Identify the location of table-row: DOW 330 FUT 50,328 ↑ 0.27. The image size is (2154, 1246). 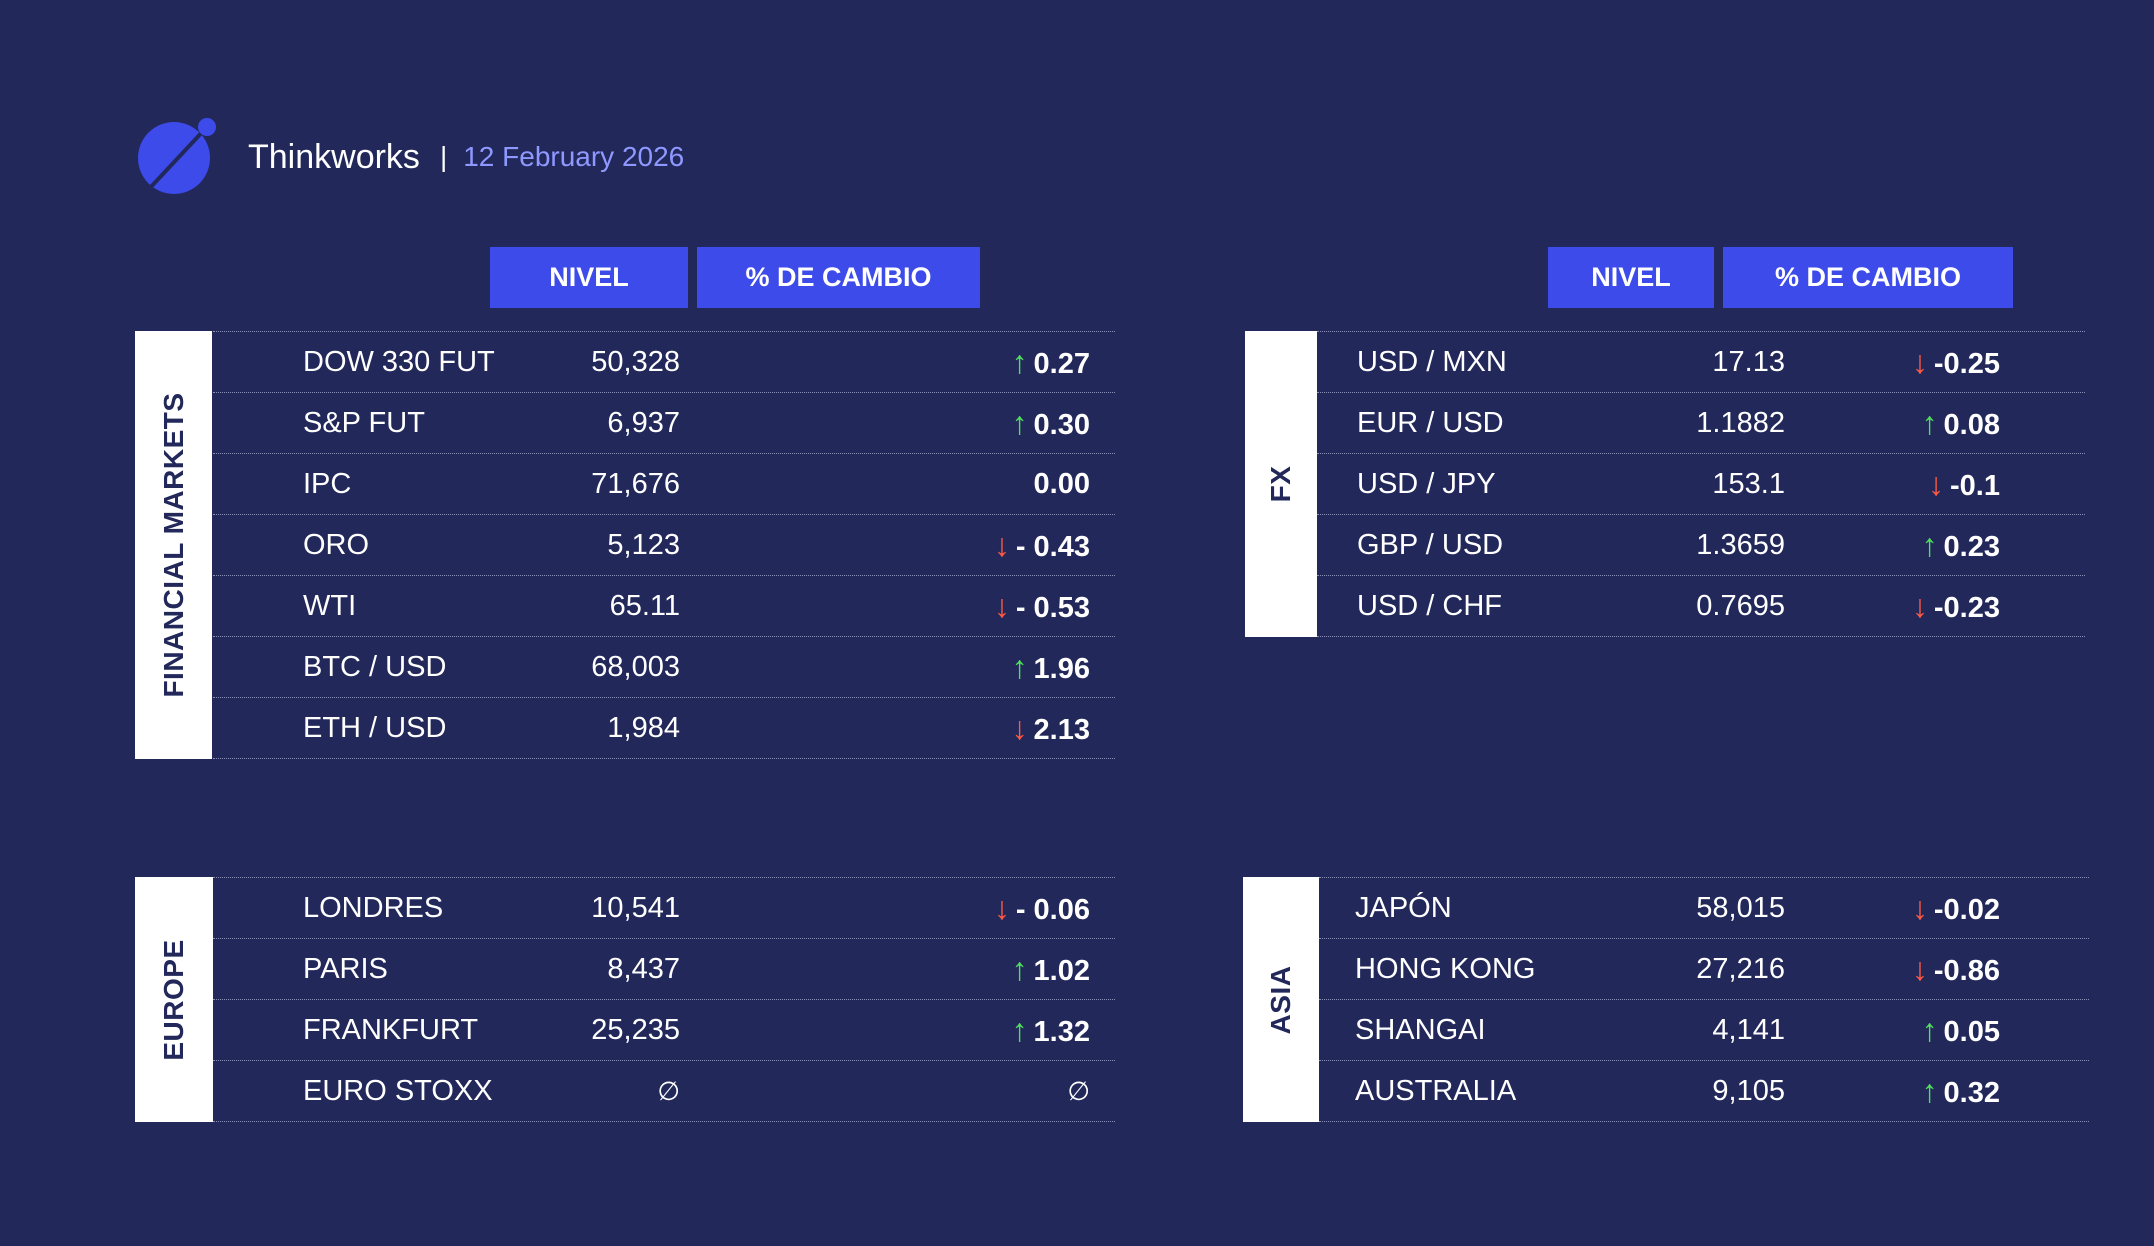
(664, 362).